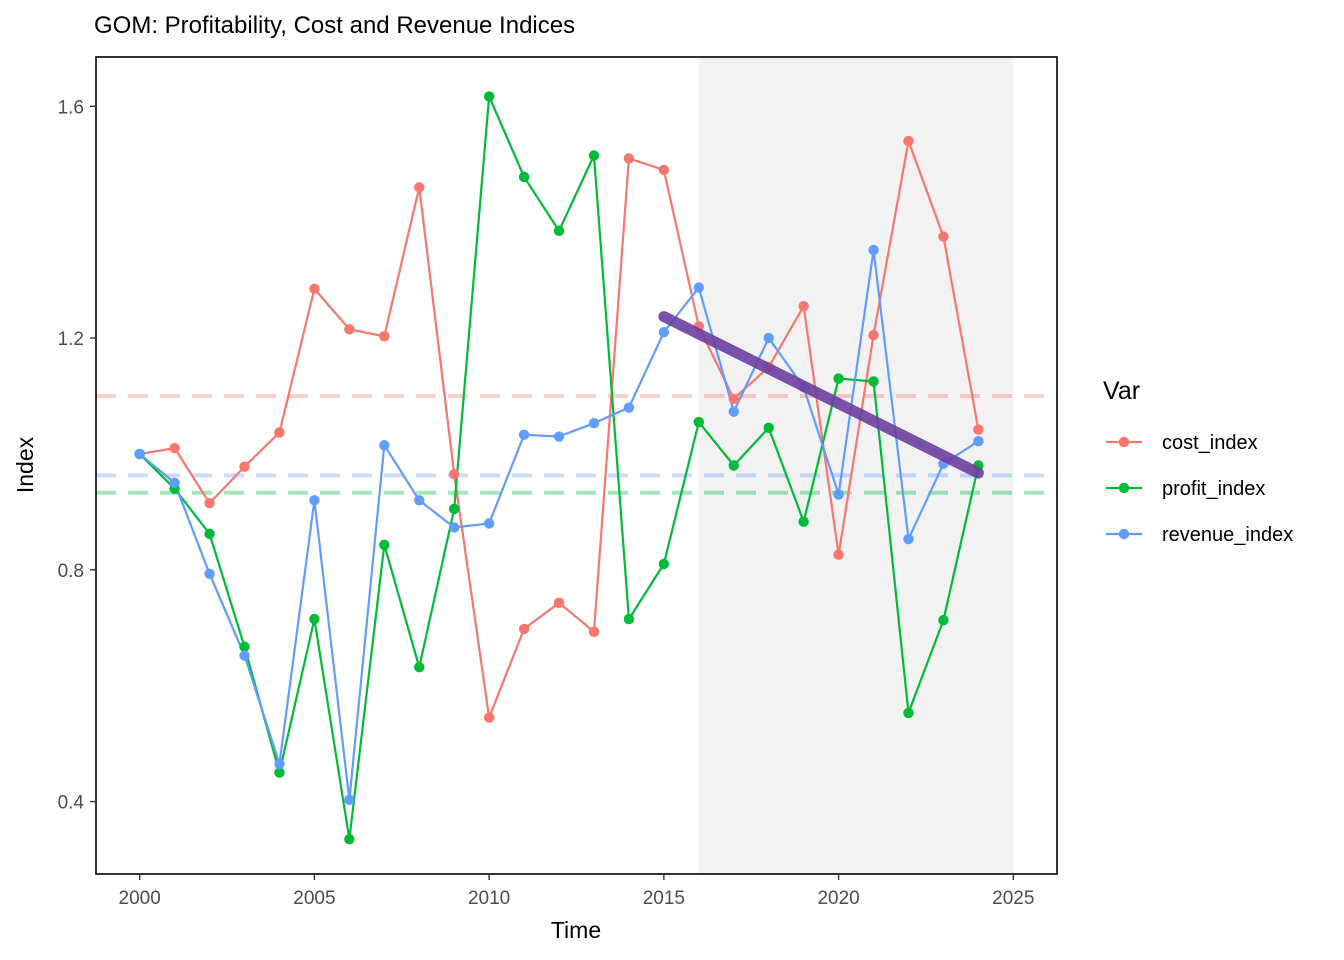 This screenshot has width=1344, height=960. What do you see at coordinates (1227, 535) in the screenshot?
I see `legend-label: revenue_index` at bounding box center [1227, 535].